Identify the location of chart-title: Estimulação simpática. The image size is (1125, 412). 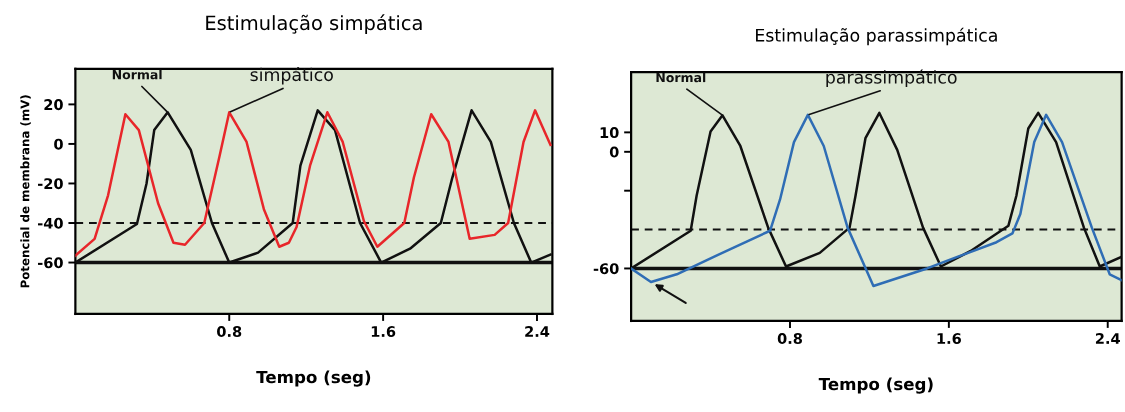
(314, 24).